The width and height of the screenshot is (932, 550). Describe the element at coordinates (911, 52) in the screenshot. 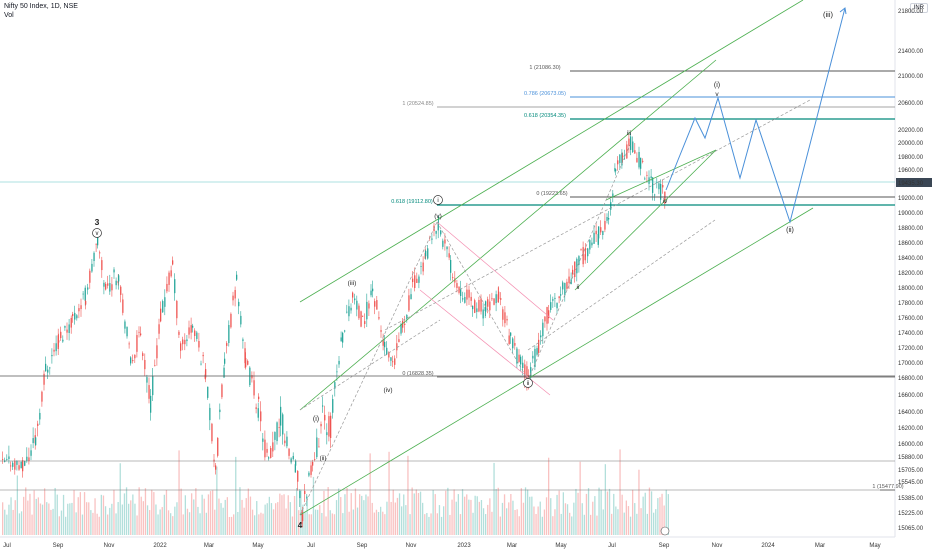

I see `y-tick-label: 21400.00` at that location.